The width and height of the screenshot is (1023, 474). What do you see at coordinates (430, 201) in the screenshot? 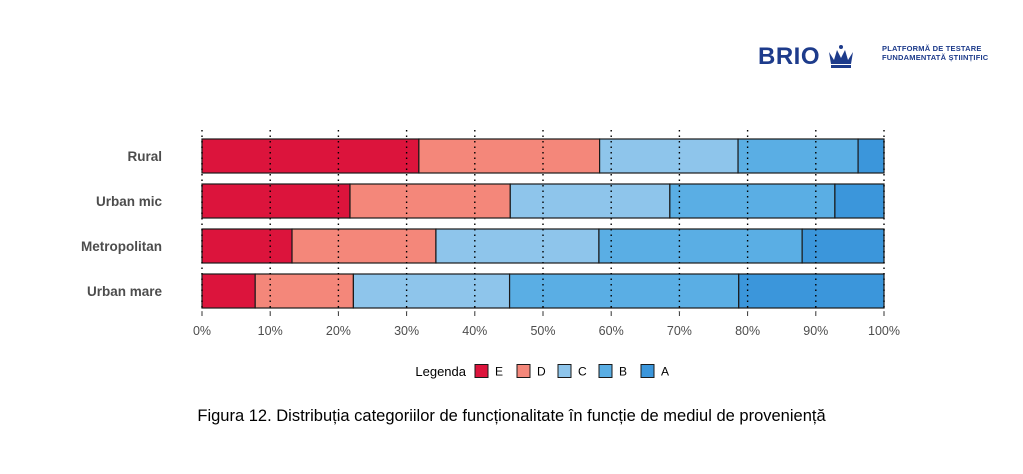
I see `bar-urban-mic-d` at bounding box center [430, 201].